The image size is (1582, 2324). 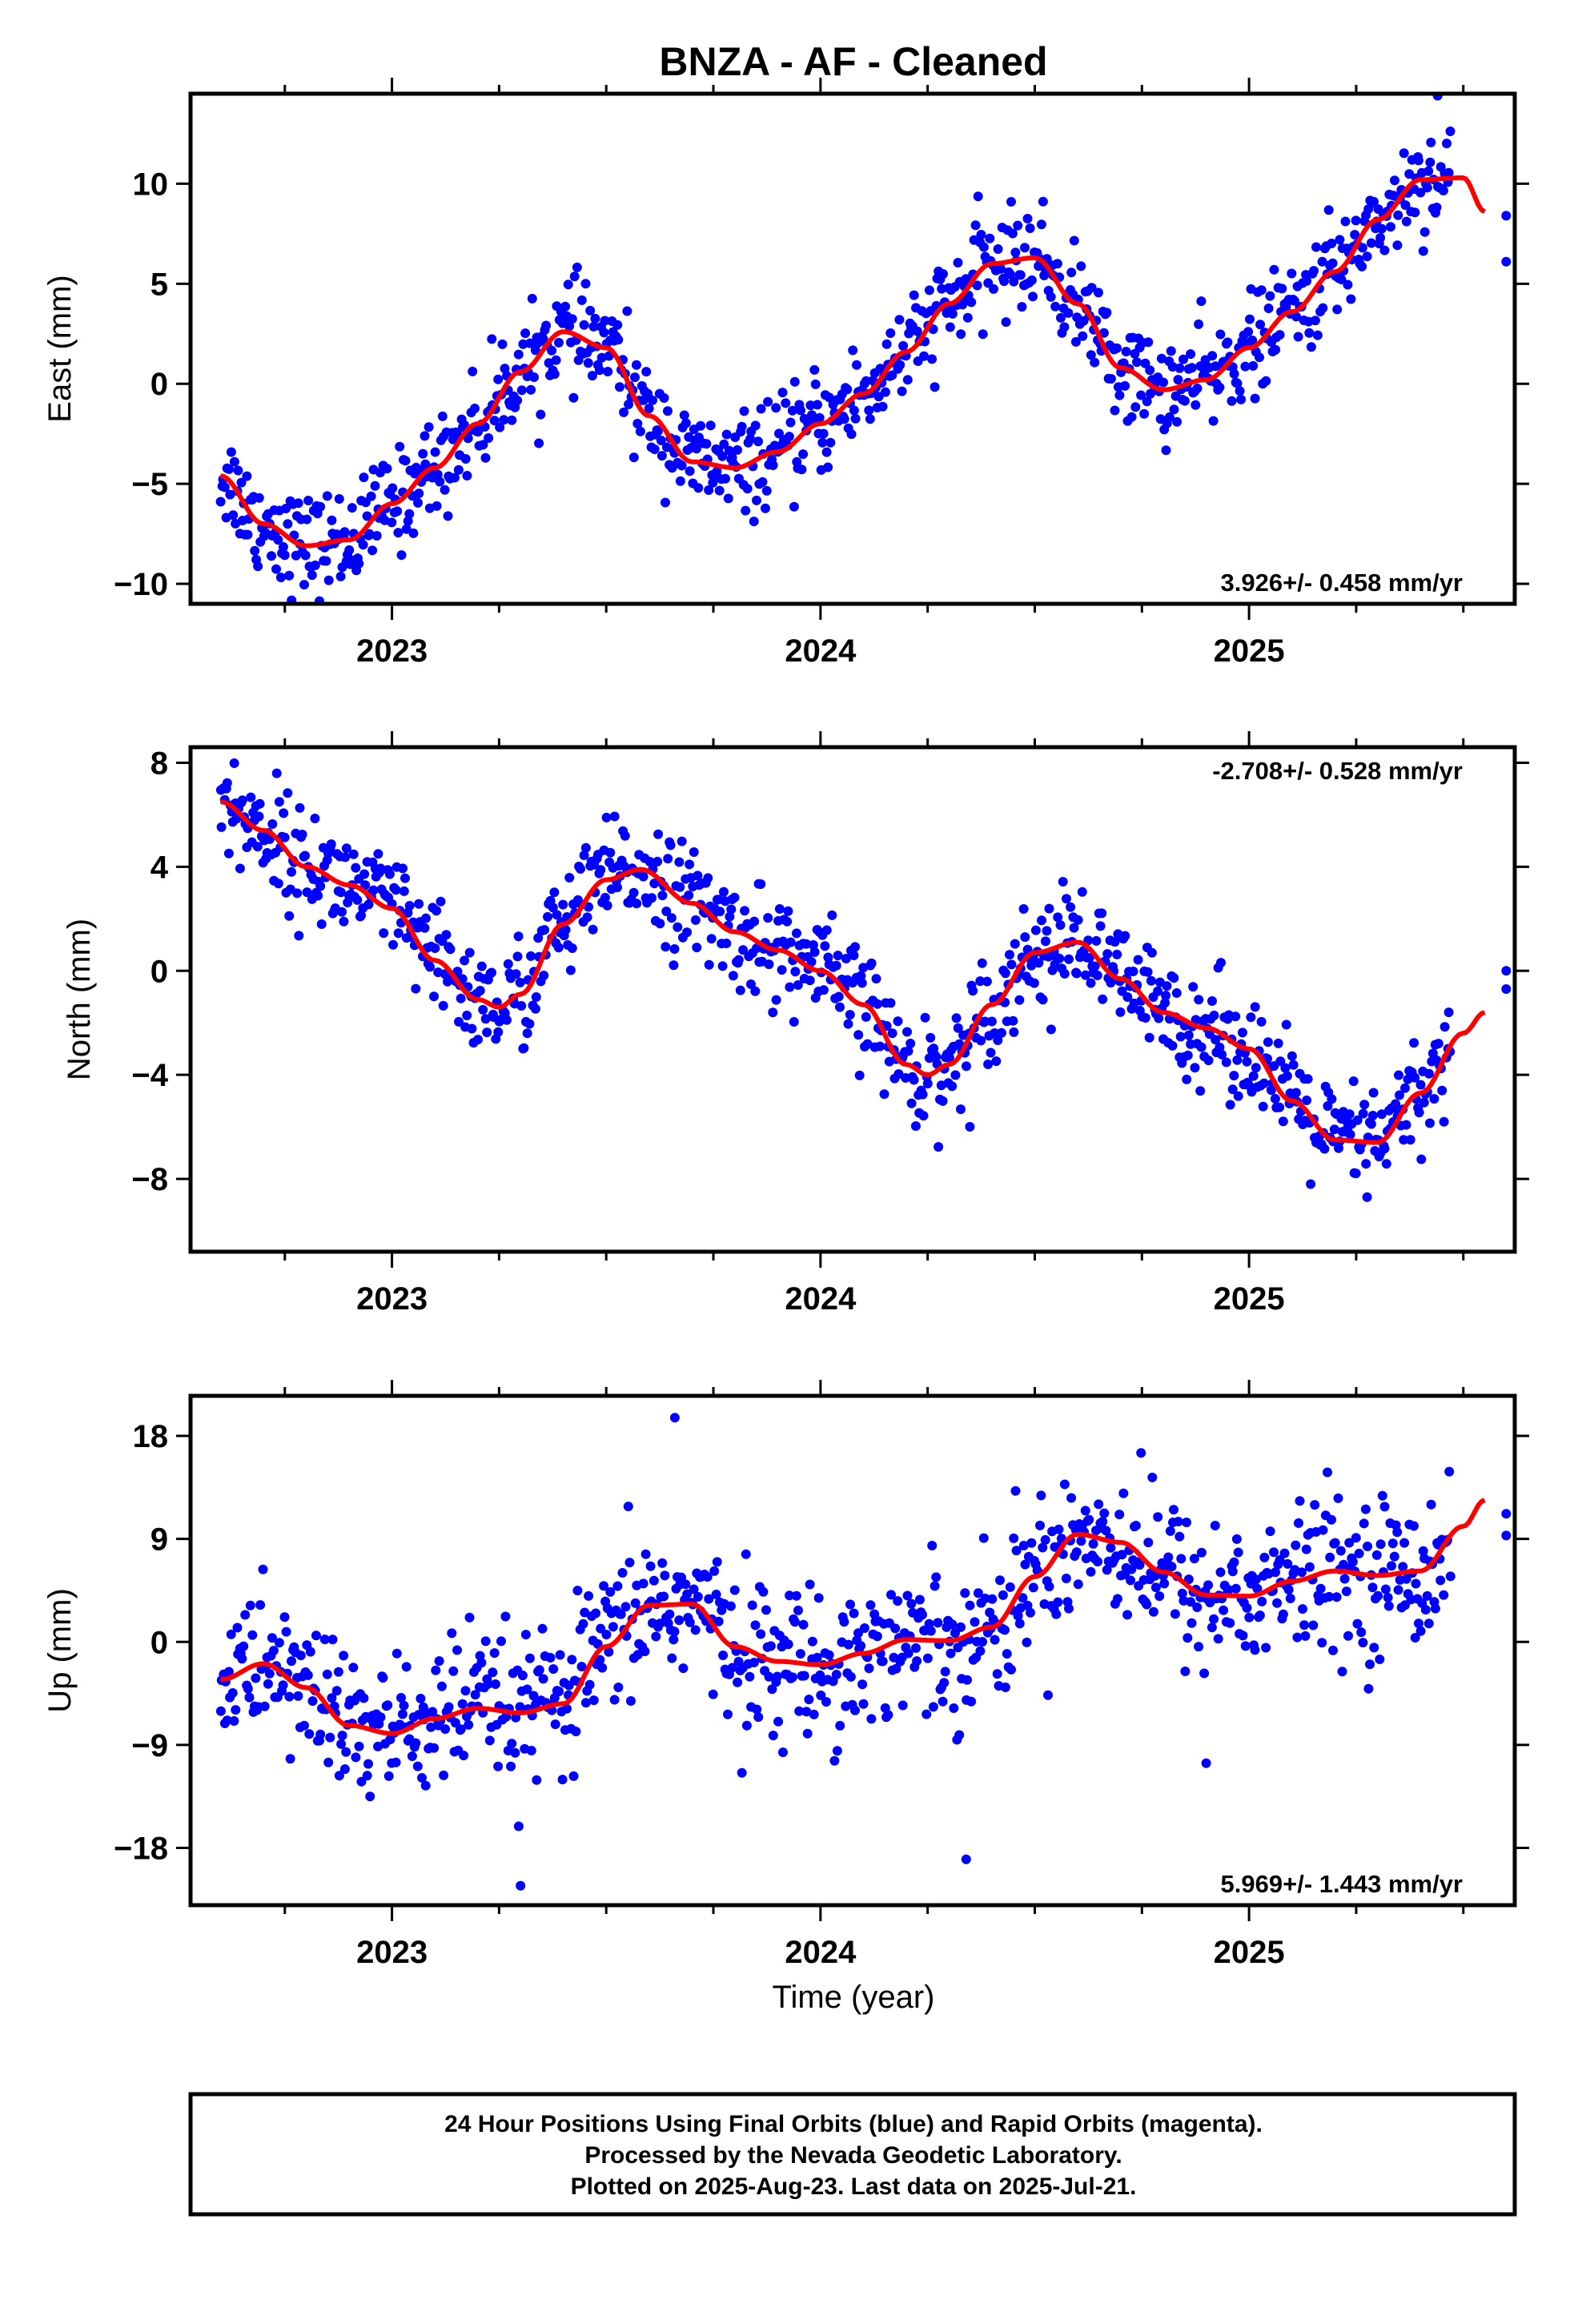 I want to click on y-tick-label: −4, so click(x=149, y=1075).